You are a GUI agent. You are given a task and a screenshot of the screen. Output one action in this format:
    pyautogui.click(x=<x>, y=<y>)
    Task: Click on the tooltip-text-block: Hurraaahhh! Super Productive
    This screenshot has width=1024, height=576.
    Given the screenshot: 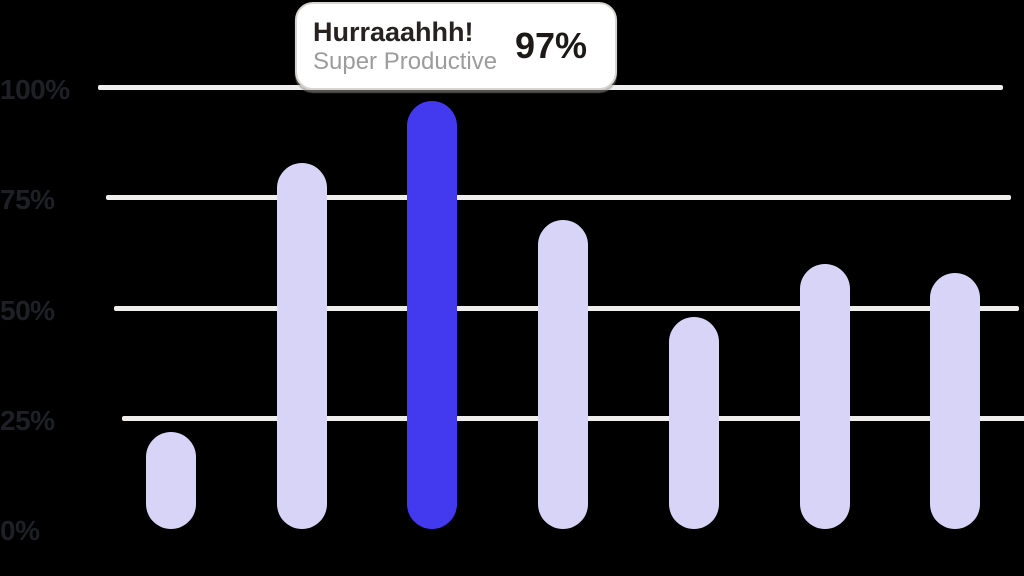 What is the action you would take?
    pyautogui.click(x=405, y=46)
    